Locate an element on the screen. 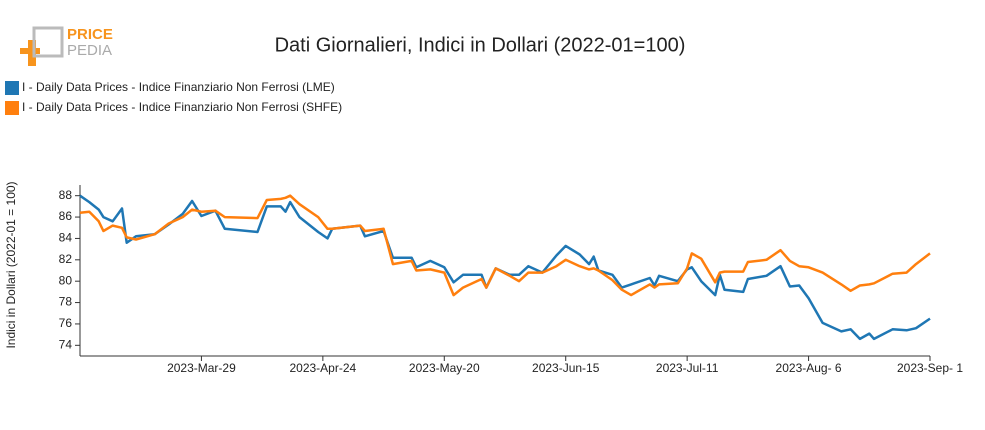  y-tick-label: 84 is located at coordinates (66, 238).